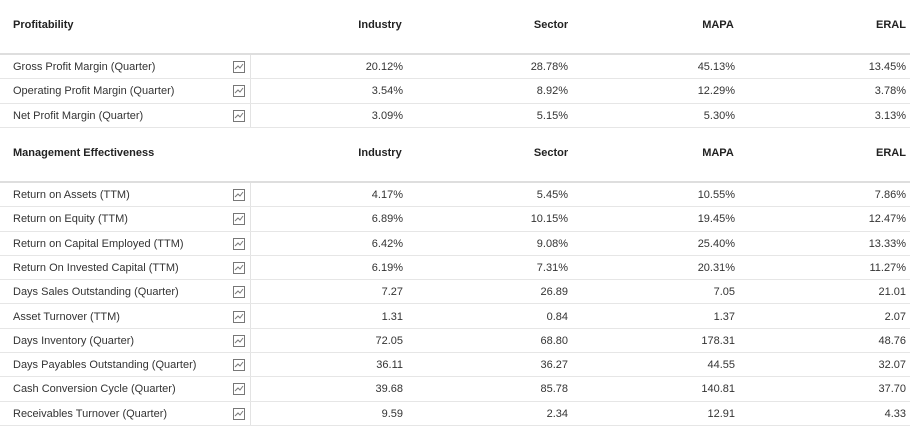 The height and width of the screenshot is (442, 910). I want to click on row-label: Days Payables Outstanding (Quarter), so click(105, 365).